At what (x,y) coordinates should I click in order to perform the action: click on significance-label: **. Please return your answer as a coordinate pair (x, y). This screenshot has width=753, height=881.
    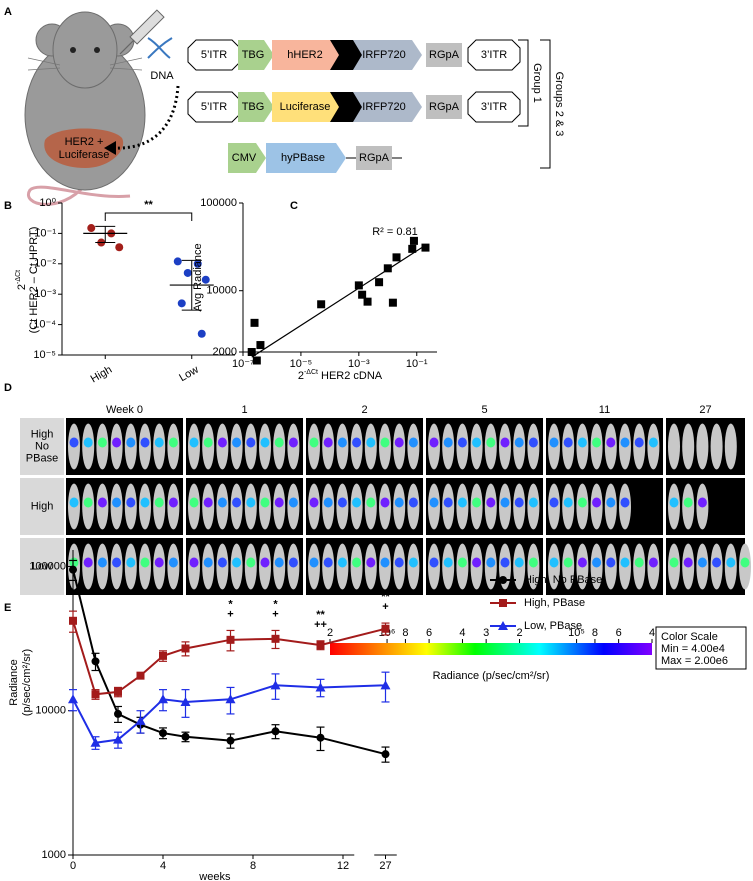
    Looking at the image, I should click on (320, 615).